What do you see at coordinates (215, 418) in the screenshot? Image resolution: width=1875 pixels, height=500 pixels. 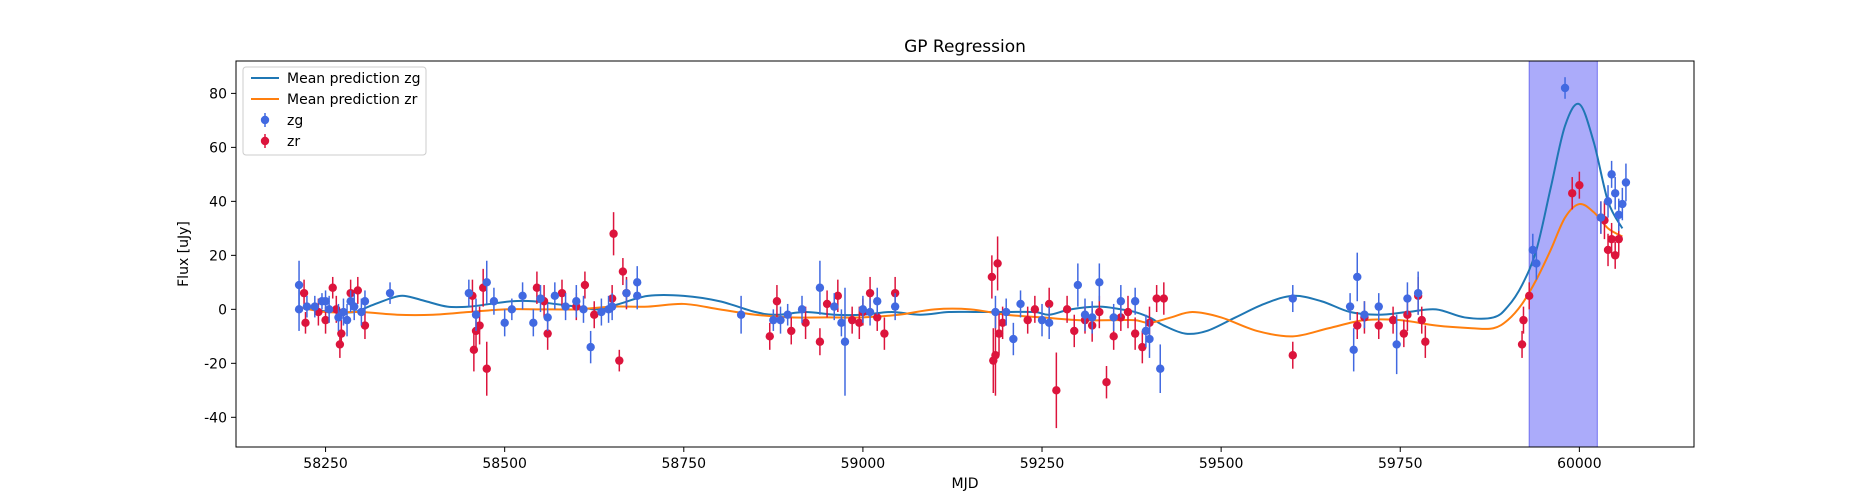 I see `y-tick-label: -40` at bounding box center [215, 418].